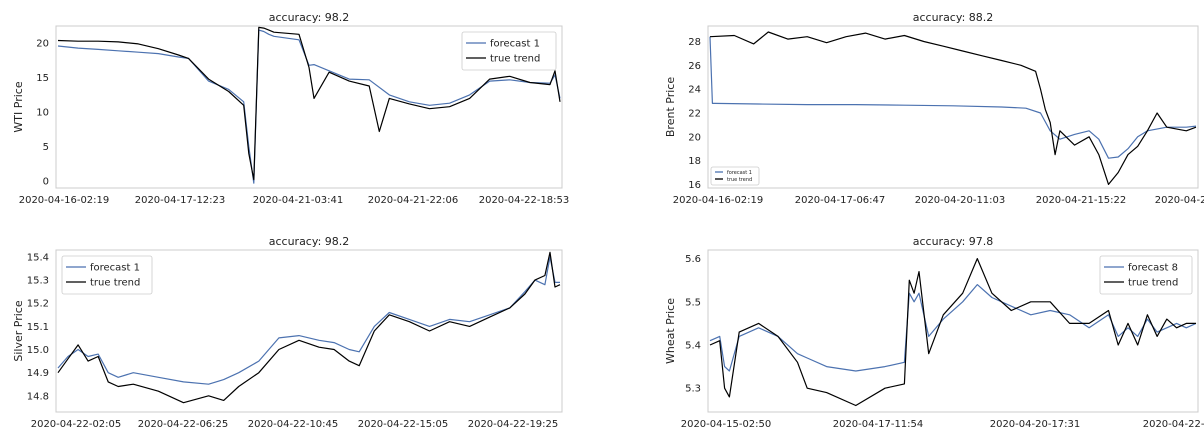 Image resolution: width=1204 pixels, height=434 pixels. Describe the element at coordinates (38, 257) in the screenshot. I see `y-tick-label: 15.4` at that location.